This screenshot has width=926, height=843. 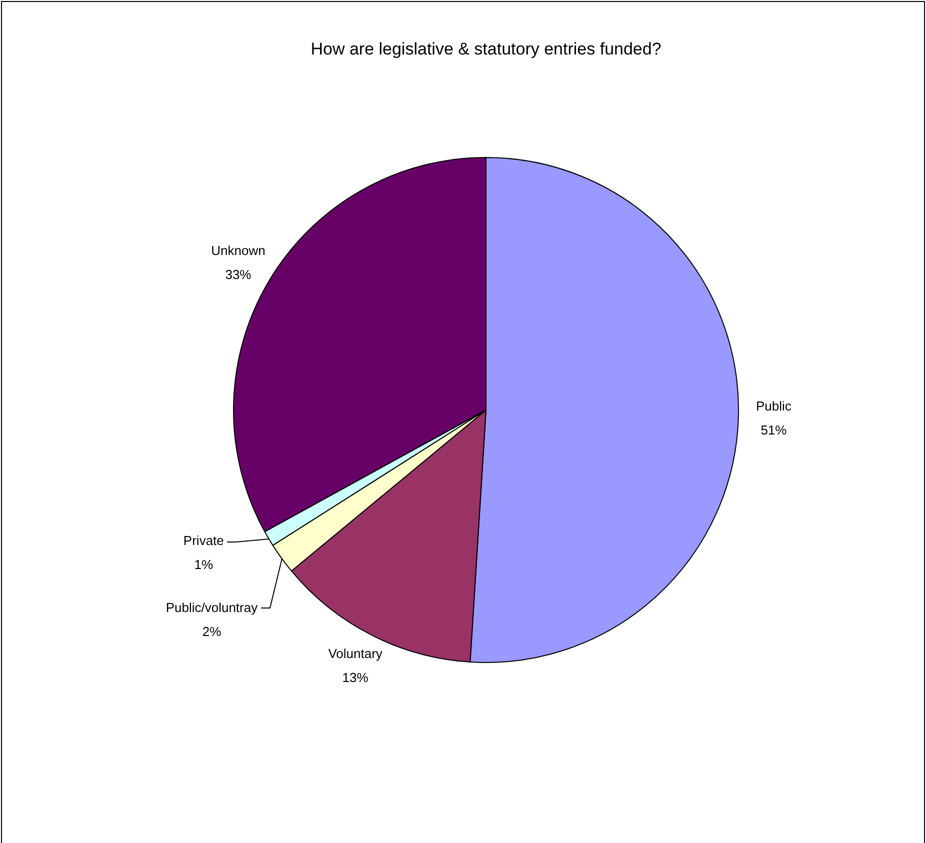 What do you see at coordinates (774, 430) in the screenshot?
I see `data-label: 51%` at bounding box center [774, 430].